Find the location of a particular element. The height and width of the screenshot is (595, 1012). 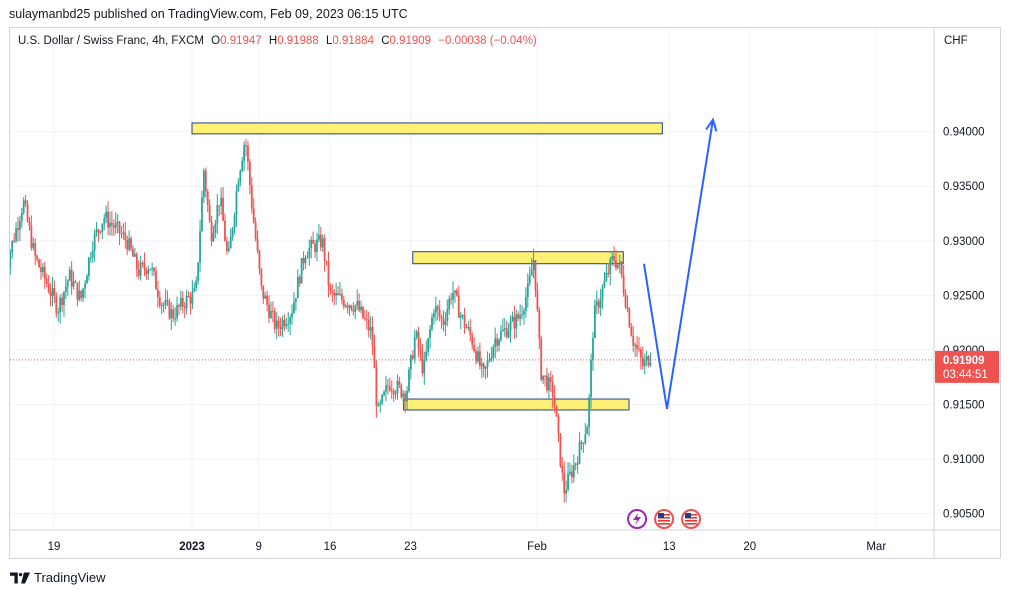

flag-stripe is located at coordinates (691, 521).